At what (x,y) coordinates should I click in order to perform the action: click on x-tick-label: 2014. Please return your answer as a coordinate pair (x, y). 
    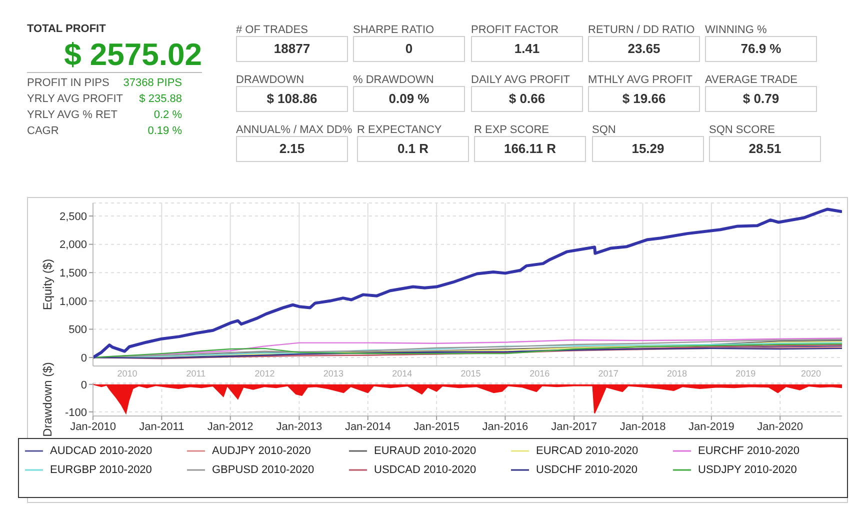
    Looking at the image, I should click on (402, 373).